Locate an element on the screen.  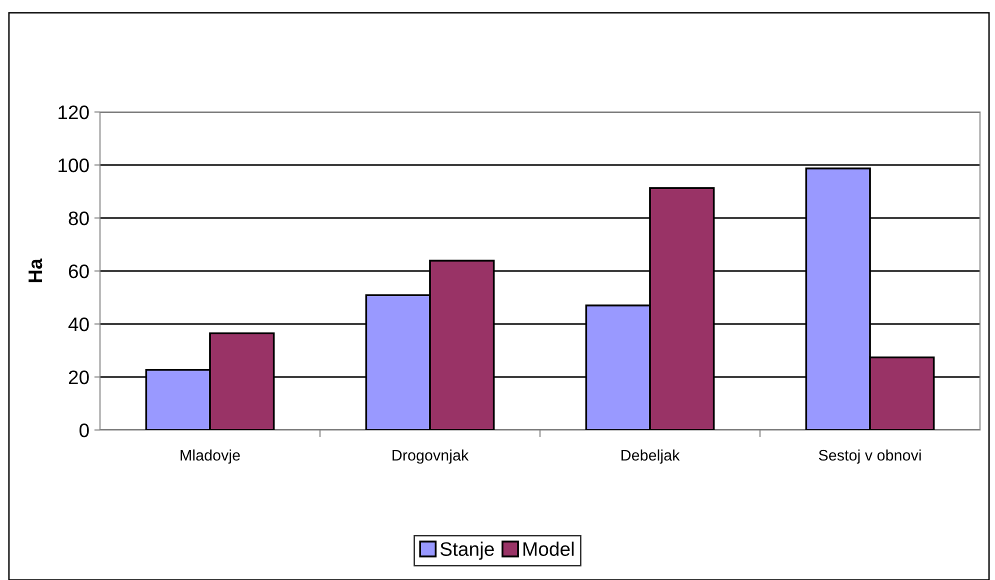
x-tick-label: Debeljak is located at coordinates (651, 456).